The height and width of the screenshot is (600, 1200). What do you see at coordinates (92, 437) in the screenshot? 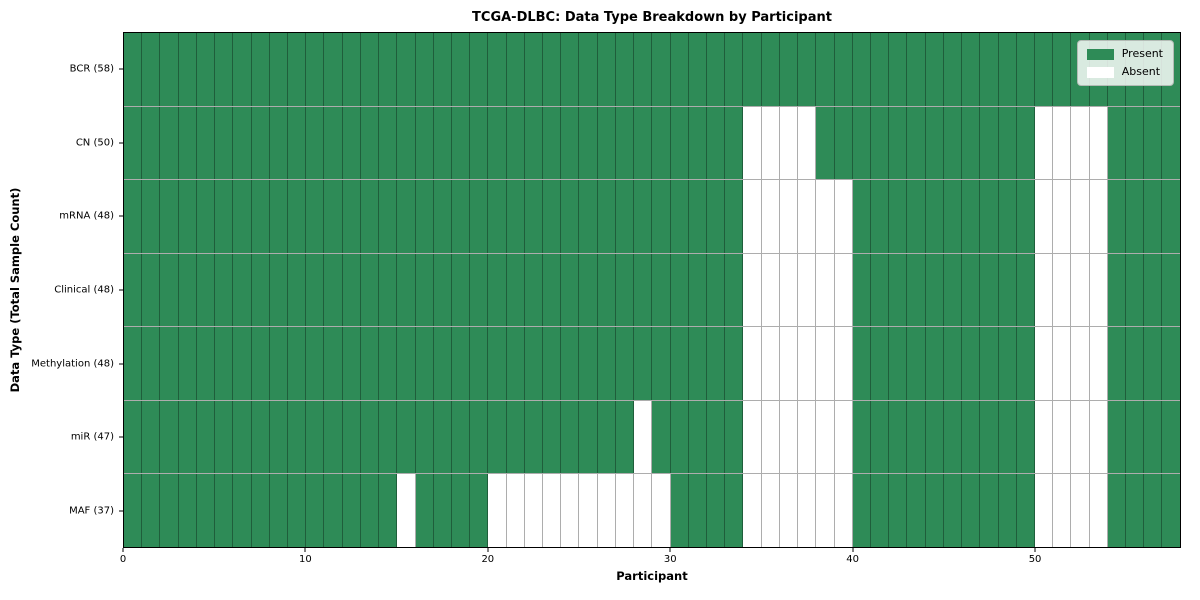
I see `y-tick-label: miR (47)` at bounding box center [92, 437].